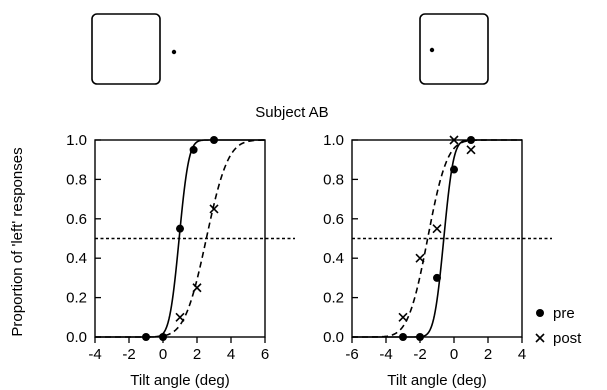  I want to click on left-x-tick-label: -4, so click(94, 354).